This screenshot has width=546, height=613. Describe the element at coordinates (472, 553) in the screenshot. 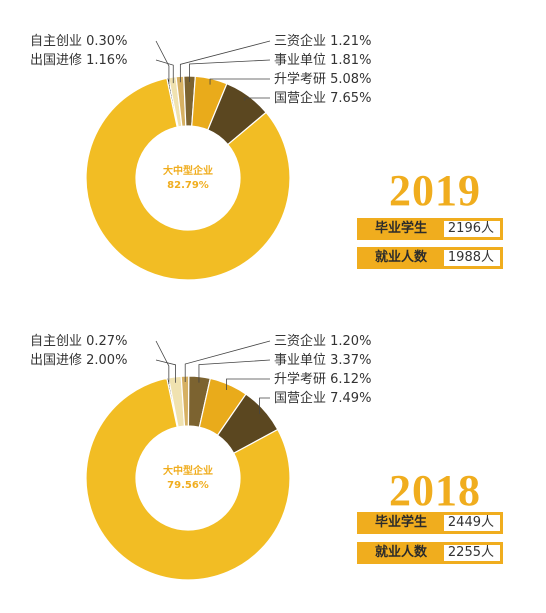

I see `stat-value: 2255人` at that location.